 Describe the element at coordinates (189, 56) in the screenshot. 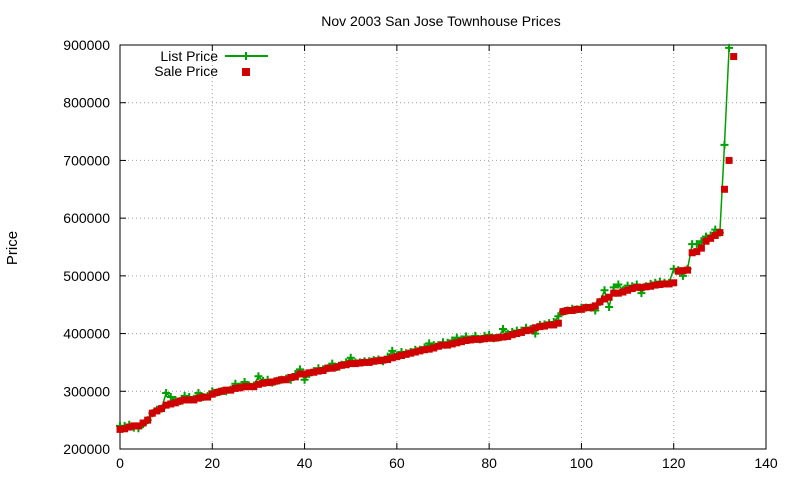

I see `legend-label-list-price: List Price` at that location.